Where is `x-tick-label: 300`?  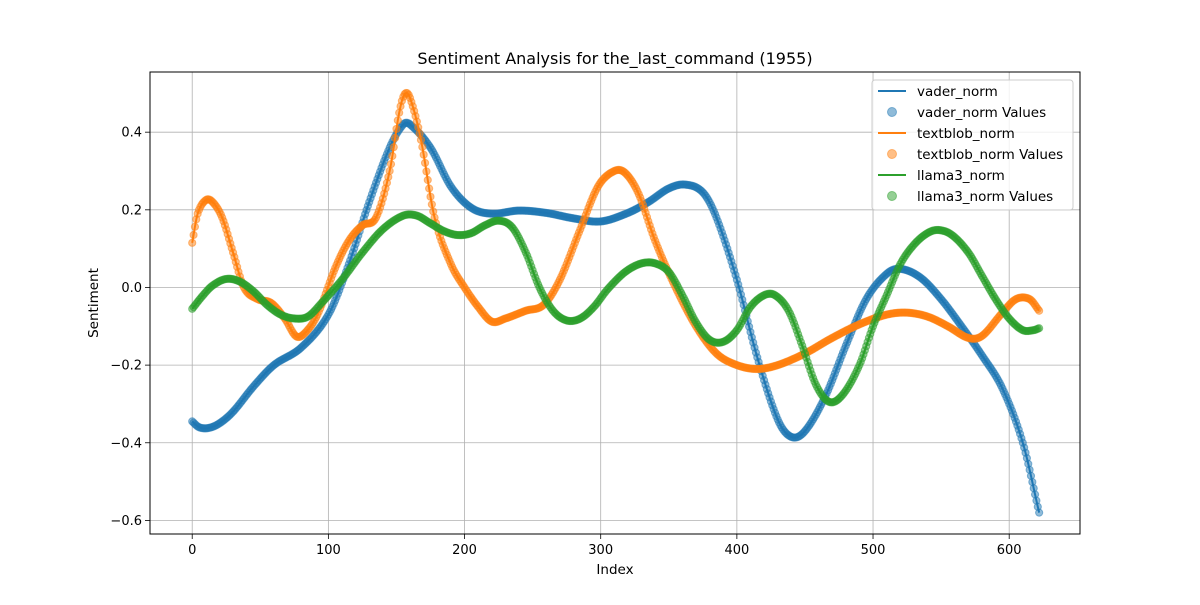
x-tick-label: 300 is located at coordinates (600, 550).